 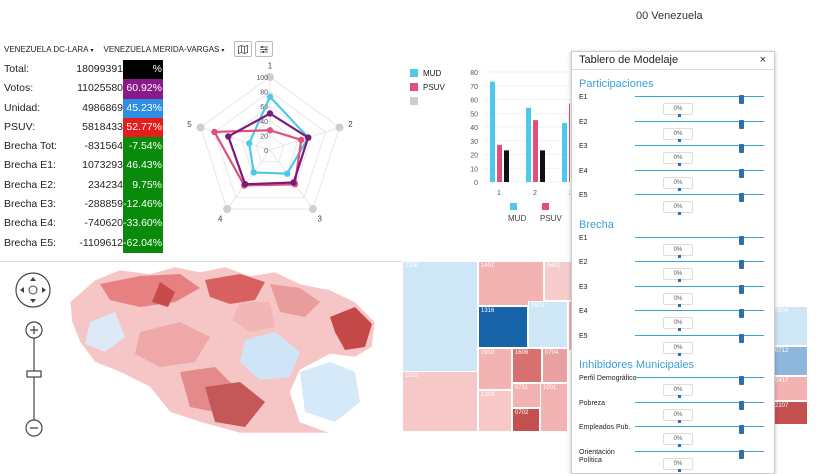 I want to click on treemap-cell: 0704, so click(x=555, y=365).